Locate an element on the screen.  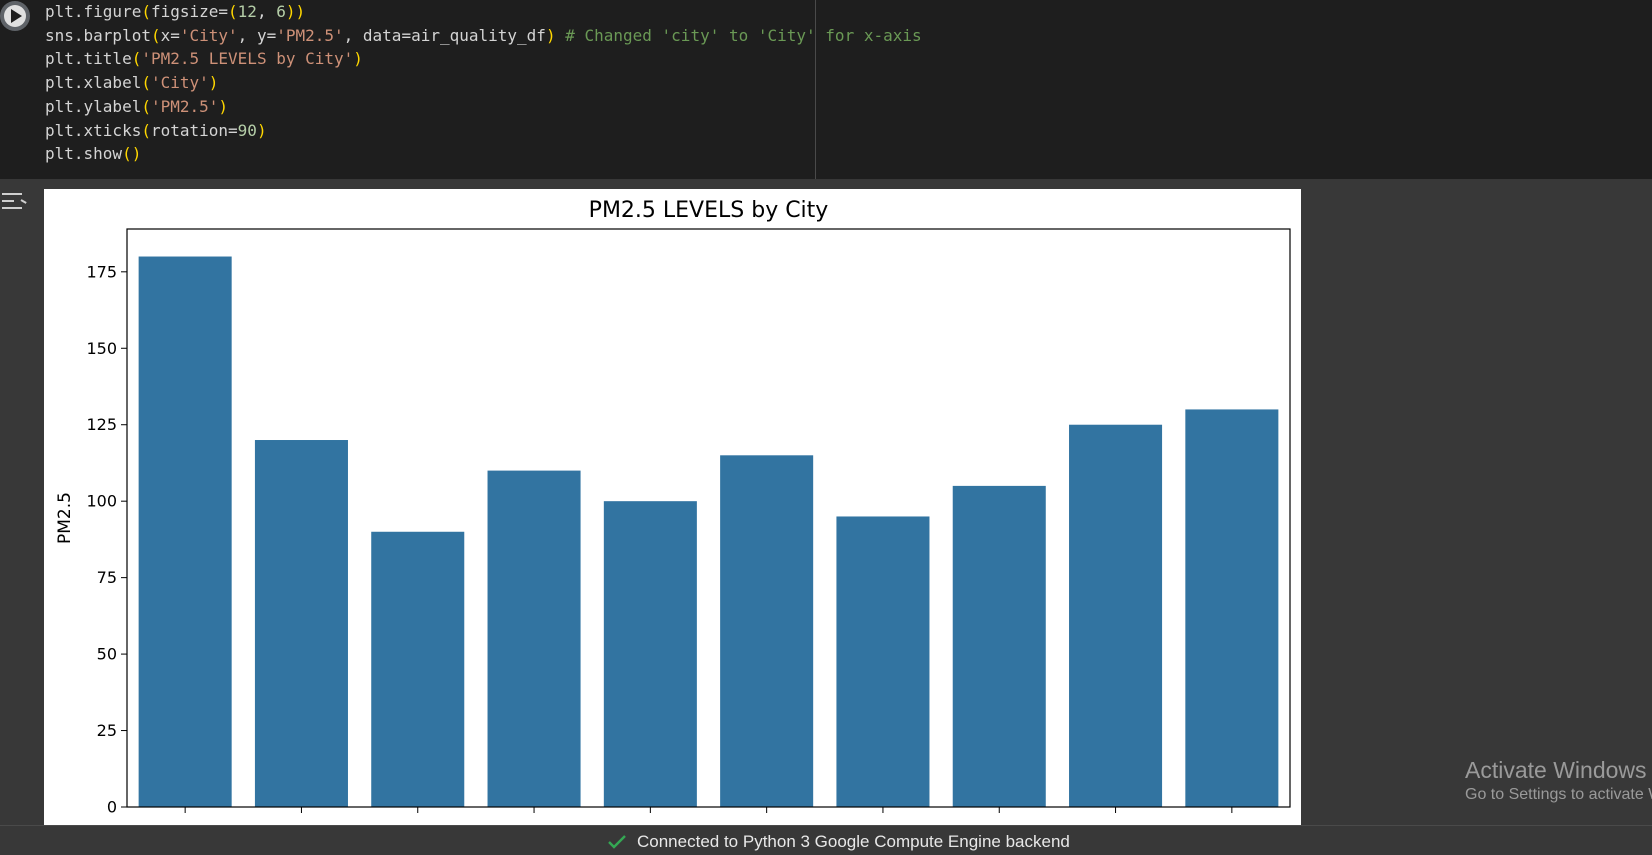
y-tick-label: 0 is located at coordinates (112, 807).